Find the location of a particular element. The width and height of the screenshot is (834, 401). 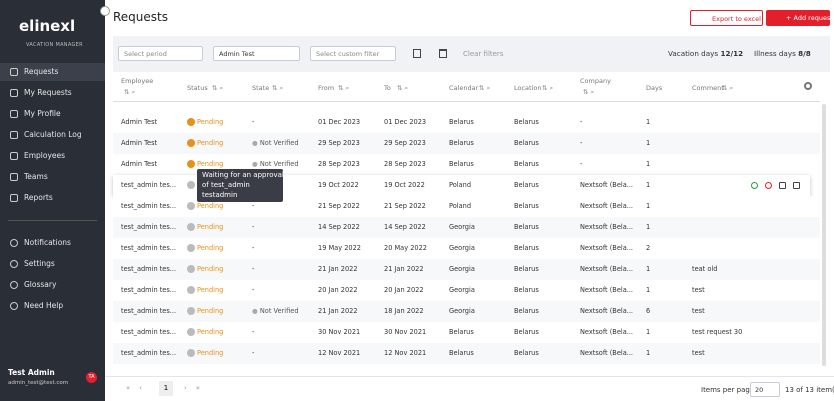

cell: 18 Jan 2022 is located at coordinates (404, 311).